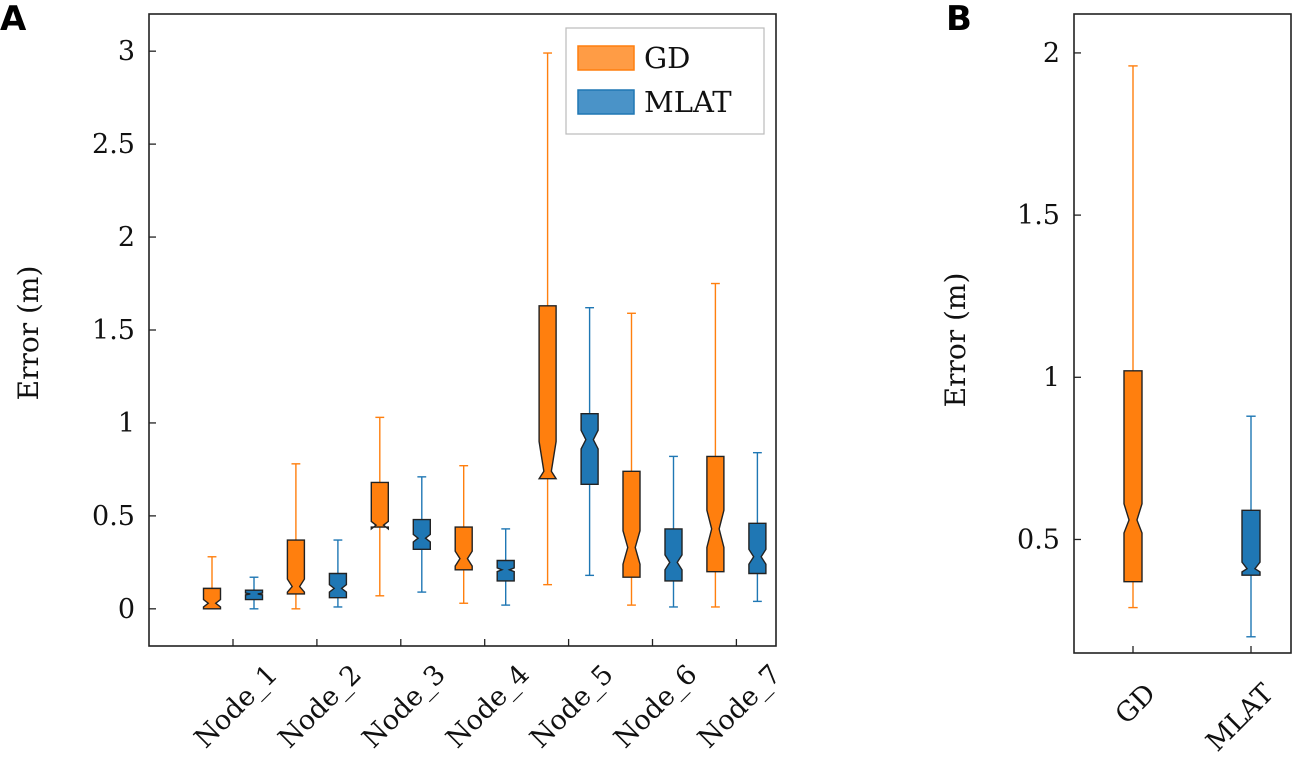 This screenshot has width=1312, height=779. Describe the element at coordinates (1133, 337) in the screenshot. I see `box-b-gd` at that location.